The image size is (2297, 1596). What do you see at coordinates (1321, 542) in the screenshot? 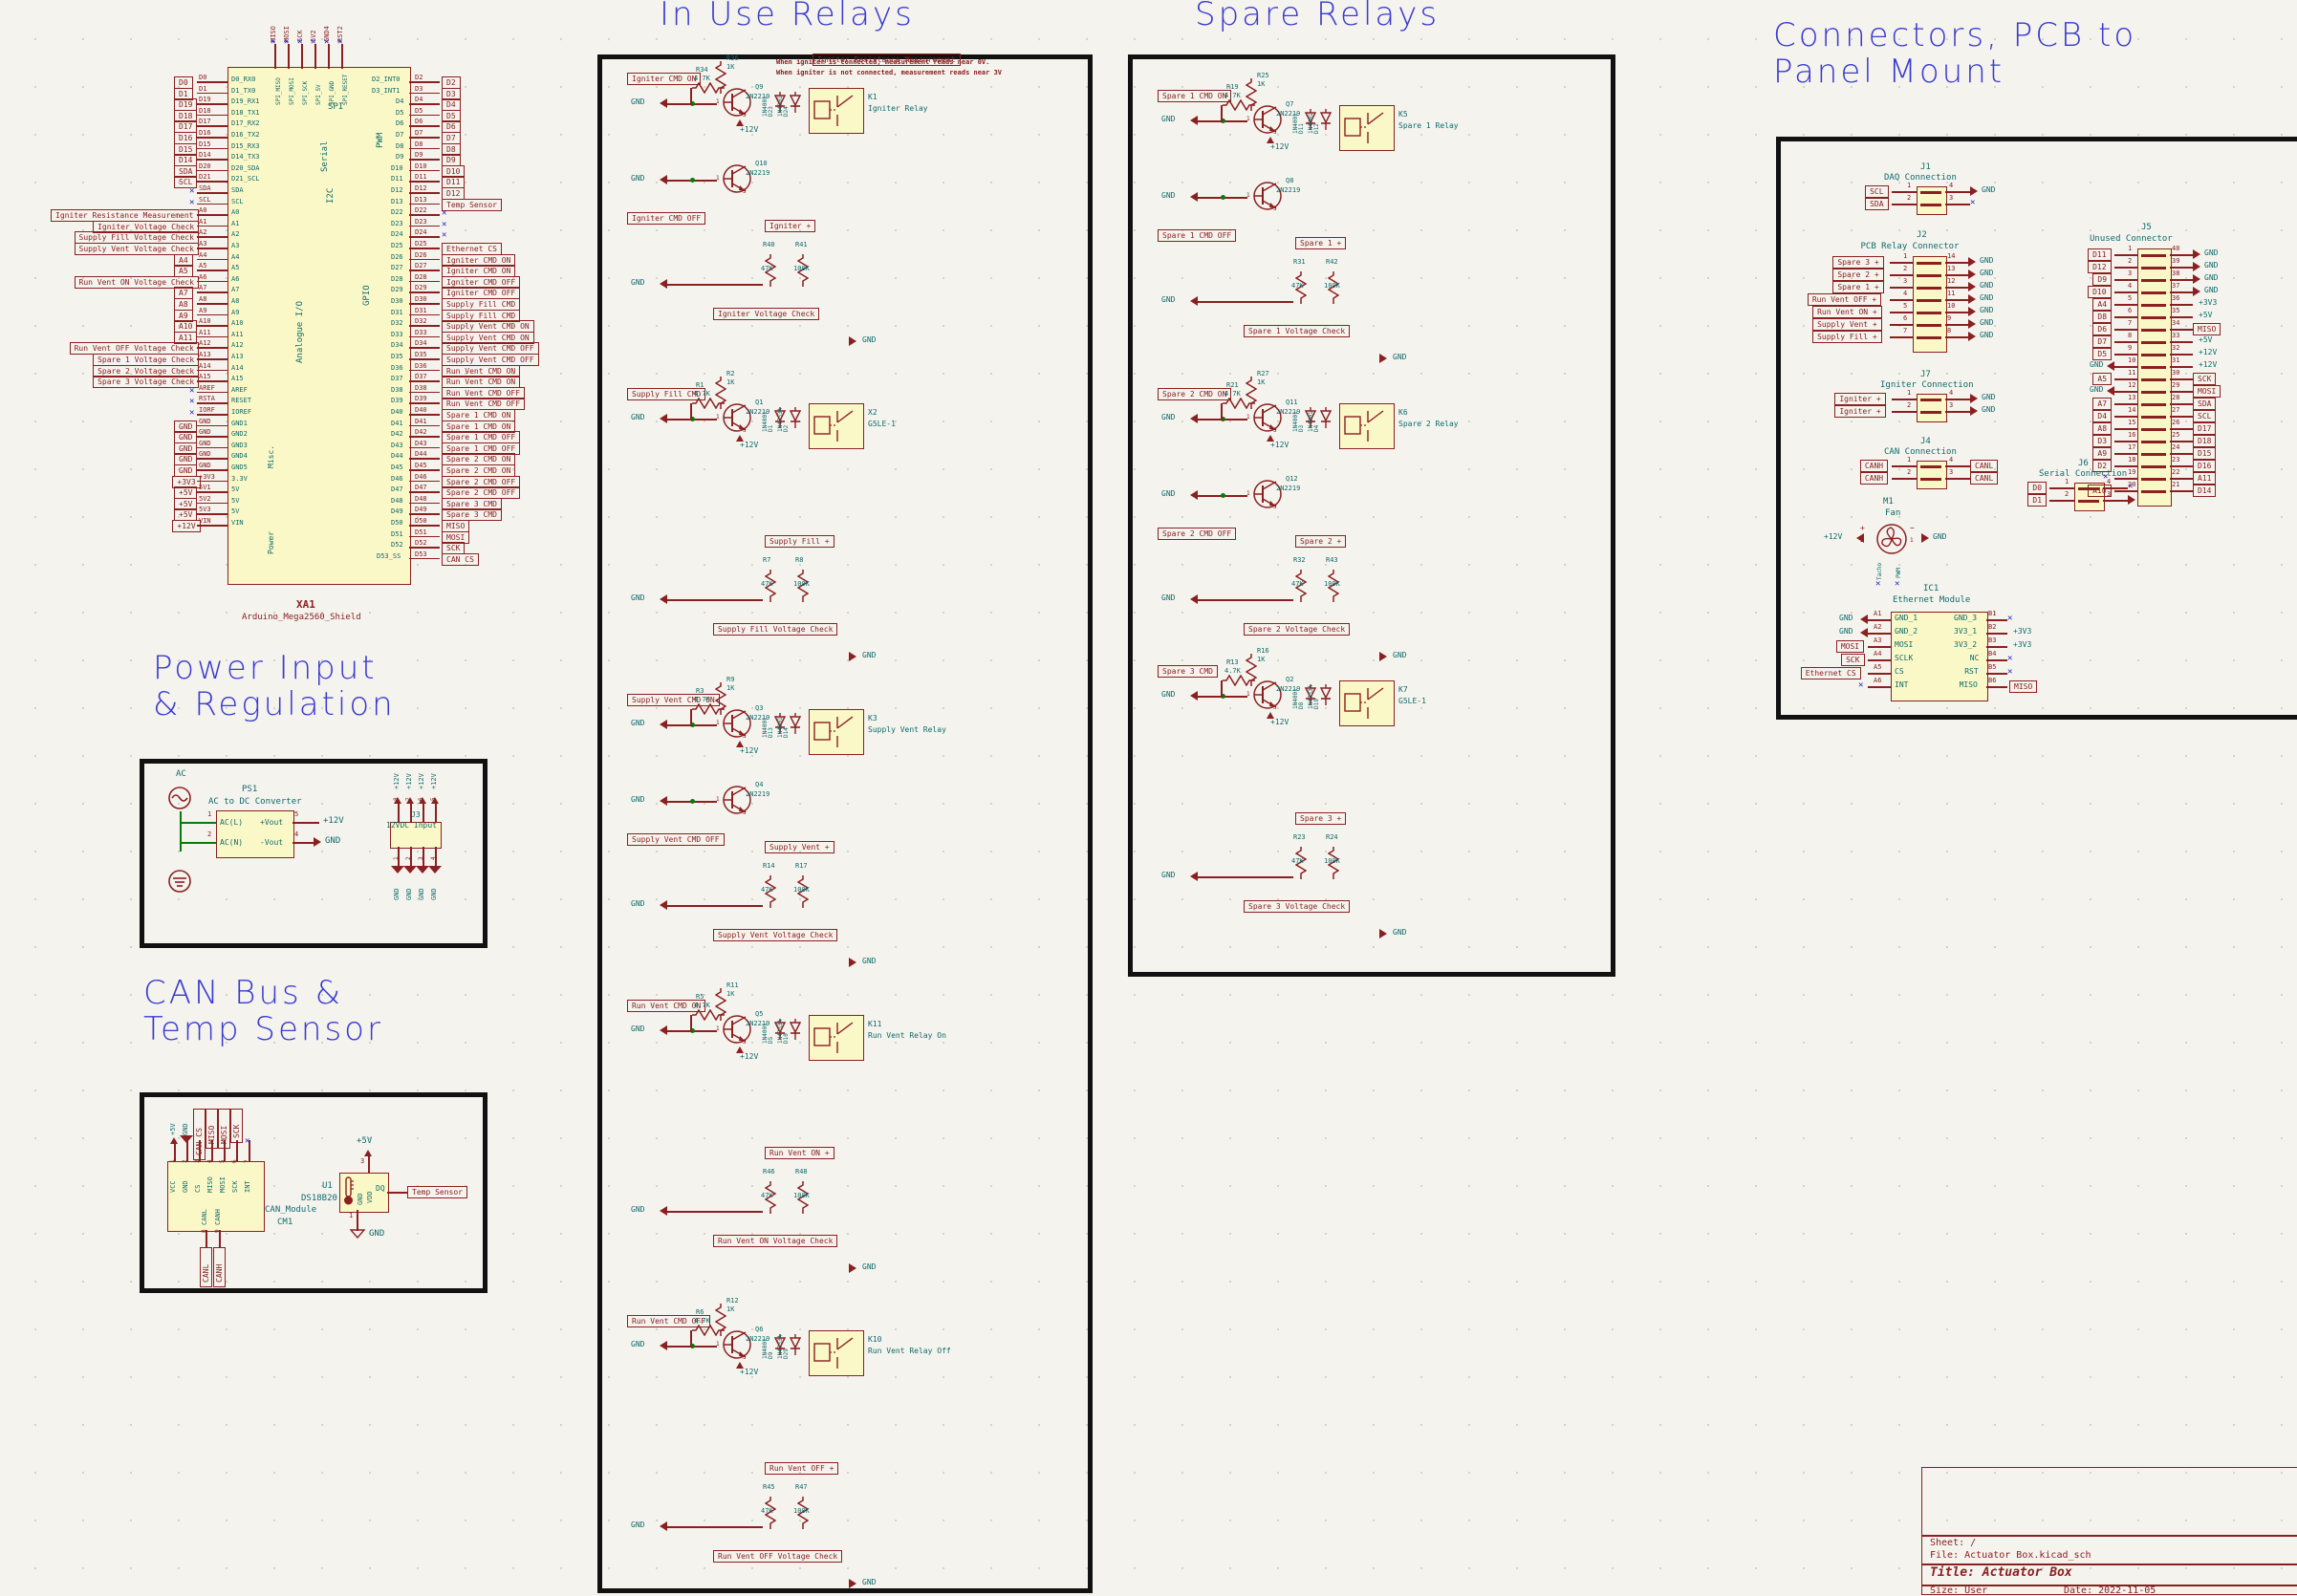
I see `relay-output-net-spare2: Spare 2 +` at bounding box center [1321, 542].